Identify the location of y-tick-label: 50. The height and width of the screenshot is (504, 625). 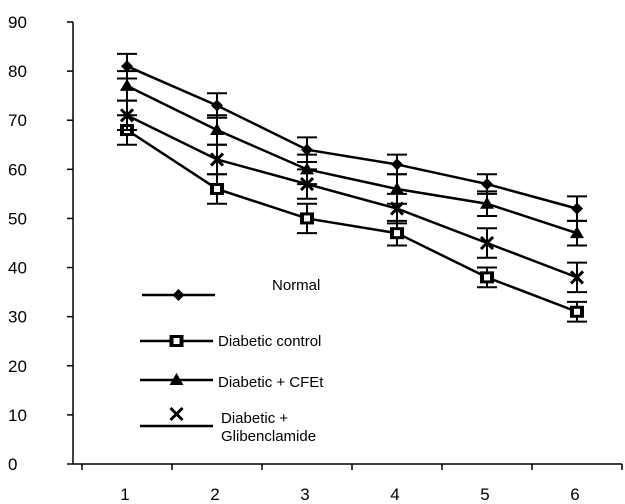
(17, 218).